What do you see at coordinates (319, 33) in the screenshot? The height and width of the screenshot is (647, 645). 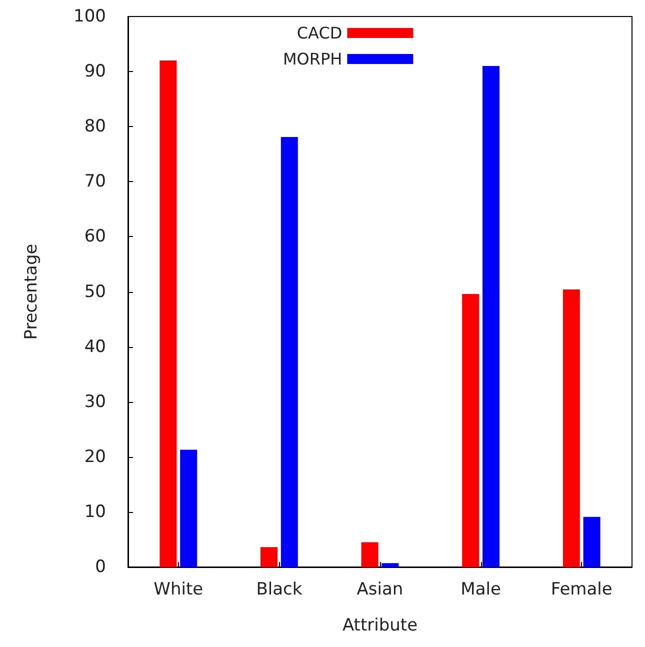 I see `legend-label: CACD` at bounding box center [319, 33].